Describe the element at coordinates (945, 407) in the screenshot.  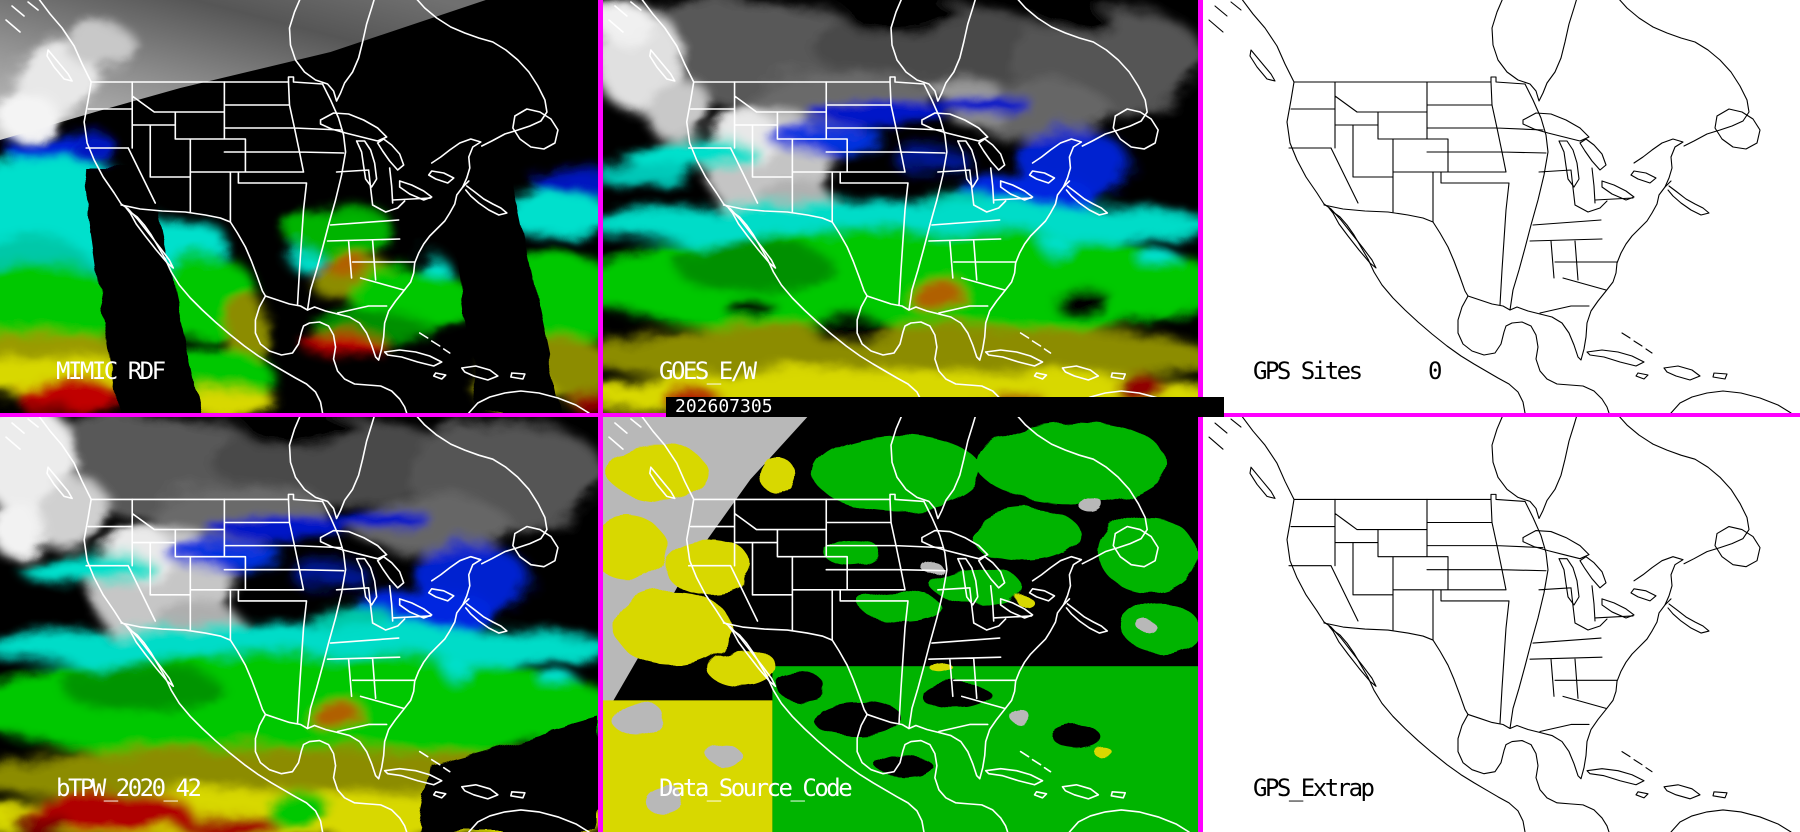
I see `timestamp-bar: 202607305` at that location.